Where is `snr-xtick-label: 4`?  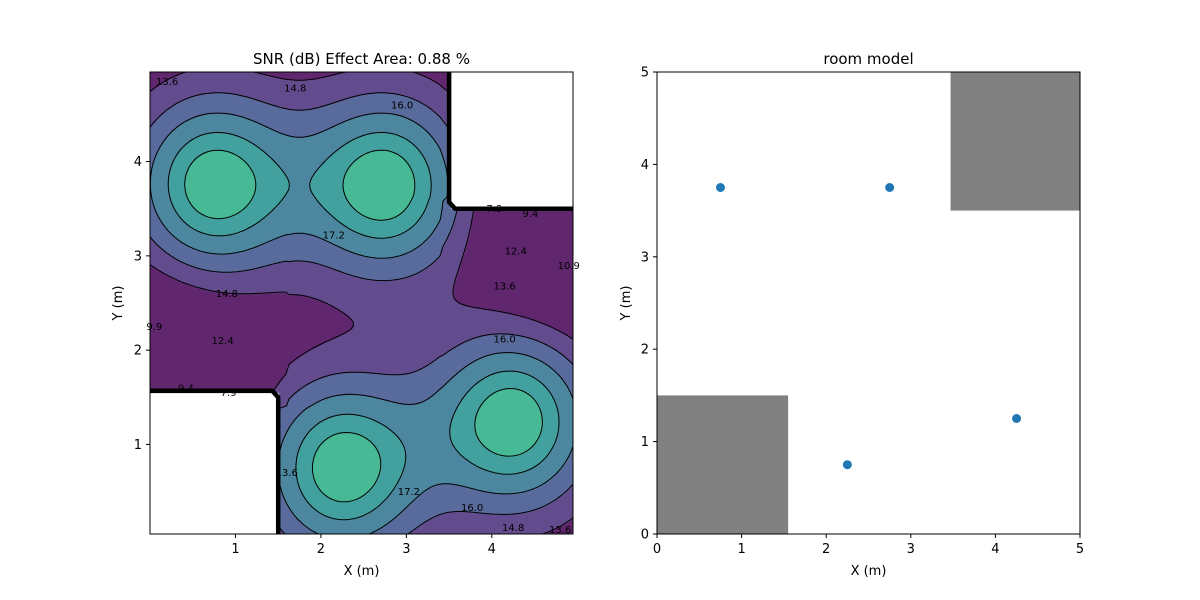 snr-xtick-label: 4 is located at coordinates (492, 549).